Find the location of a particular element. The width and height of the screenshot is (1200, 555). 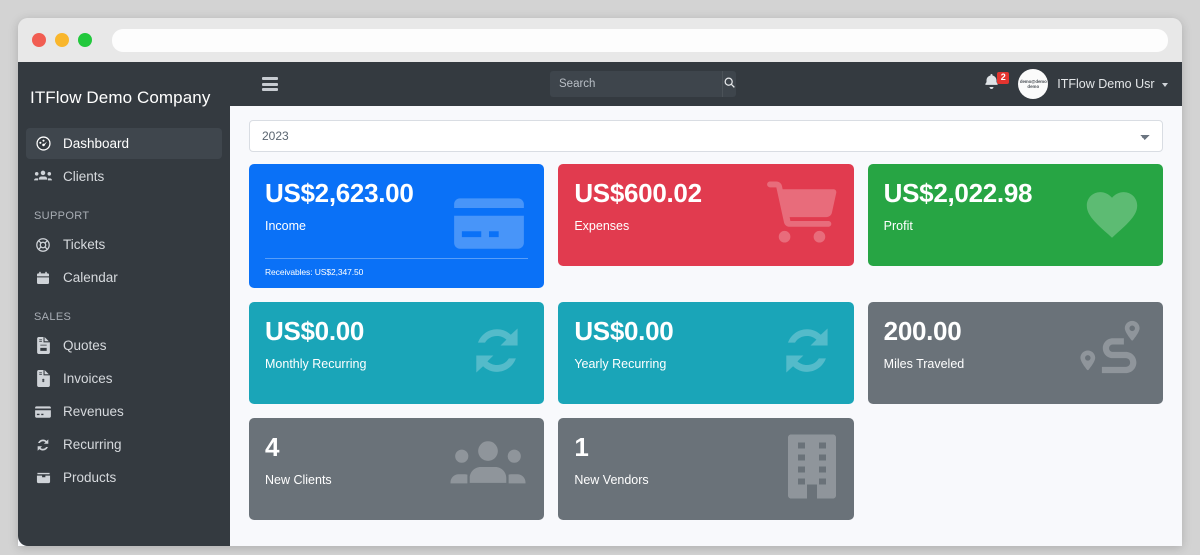

stat-card-footer: Receivables: US$2,347.50 is located at coordinates (397, 267).